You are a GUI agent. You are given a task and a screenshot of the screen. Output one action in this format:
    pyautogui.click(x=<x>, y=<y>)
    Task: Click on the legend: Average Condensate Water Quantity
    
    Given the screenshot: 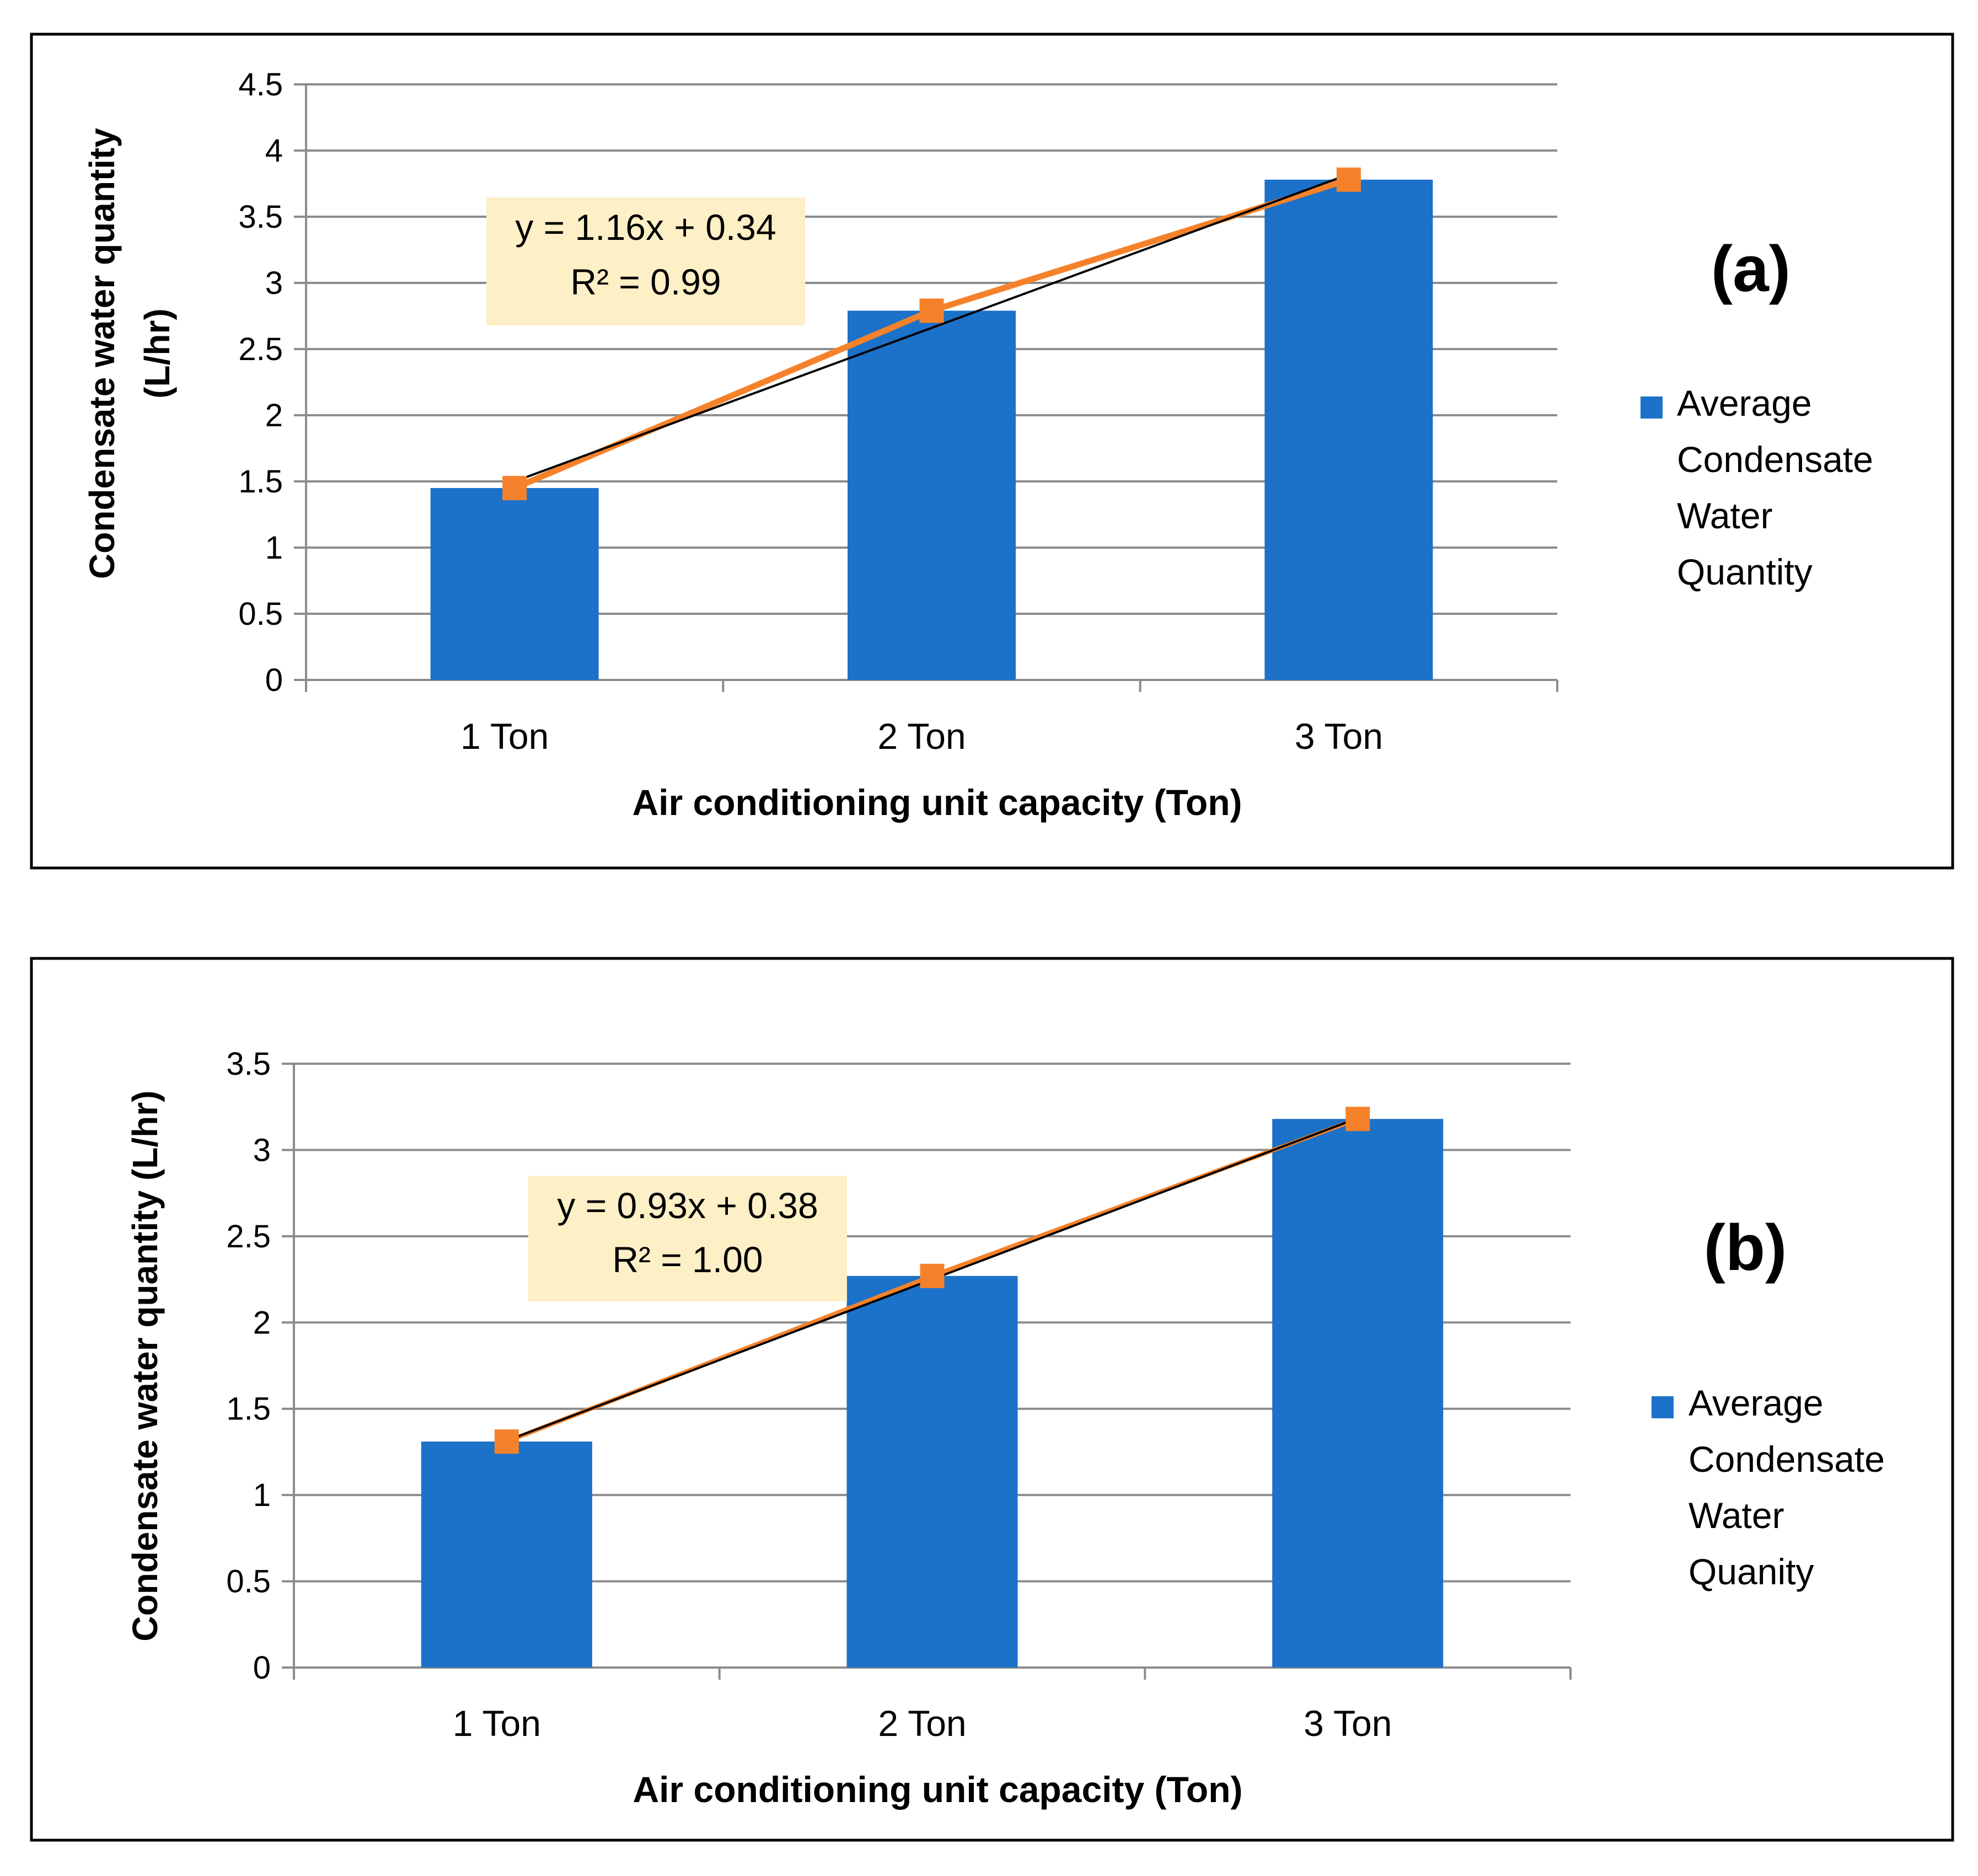 What is the action you would take?
    pyautogui.click(x=1757, y=487)
    